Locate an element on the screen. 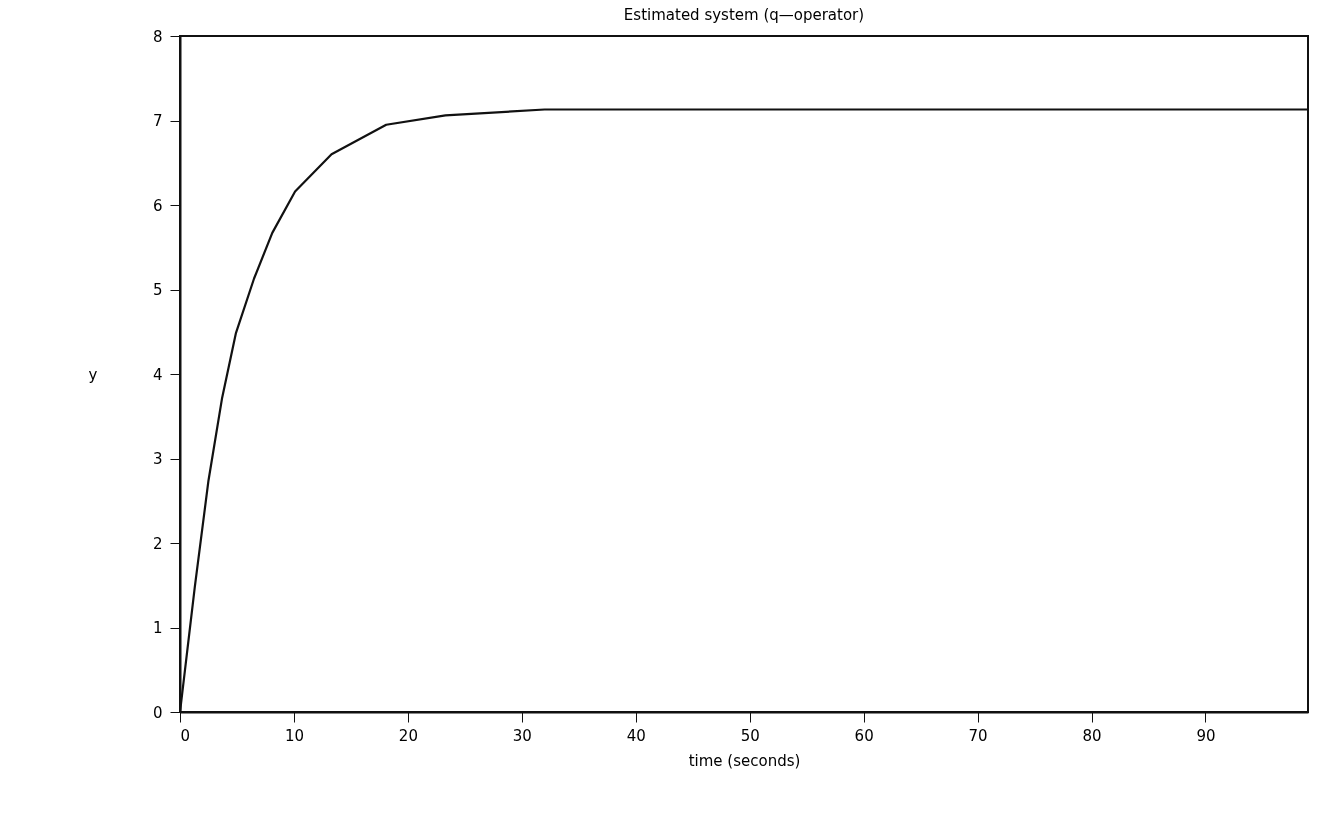  y-tick-label: 8 is located at coordinates (157, 36).